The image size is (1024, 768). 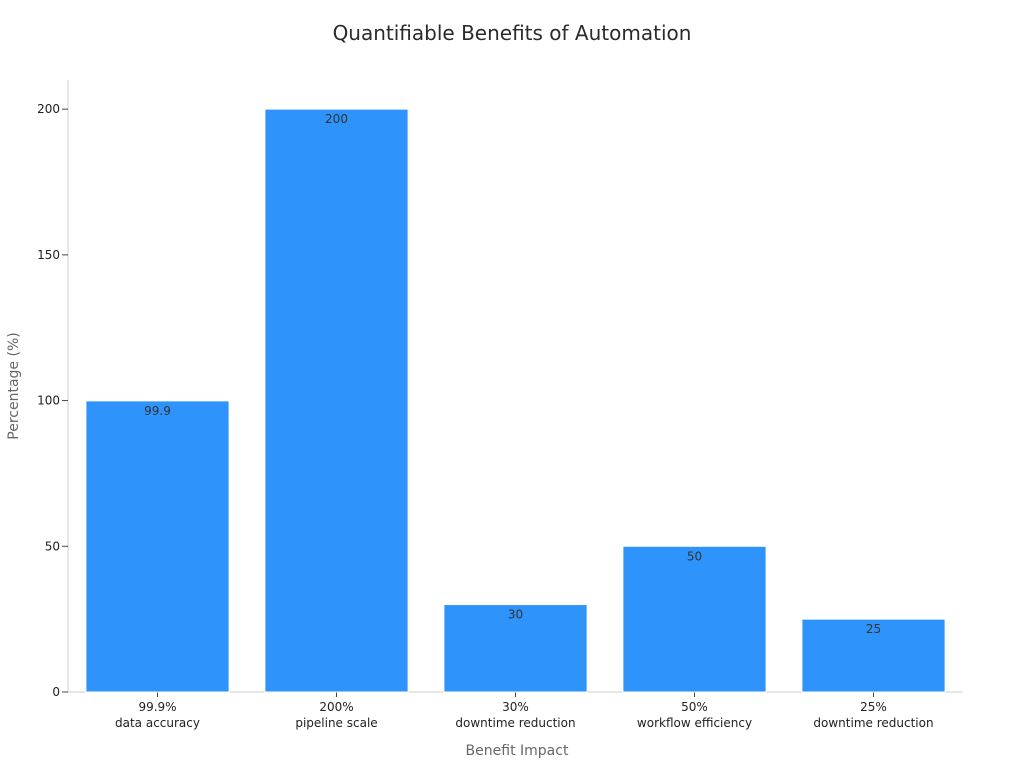 I want to click on x-tick-label: 50%, so click(x=694, y=707).